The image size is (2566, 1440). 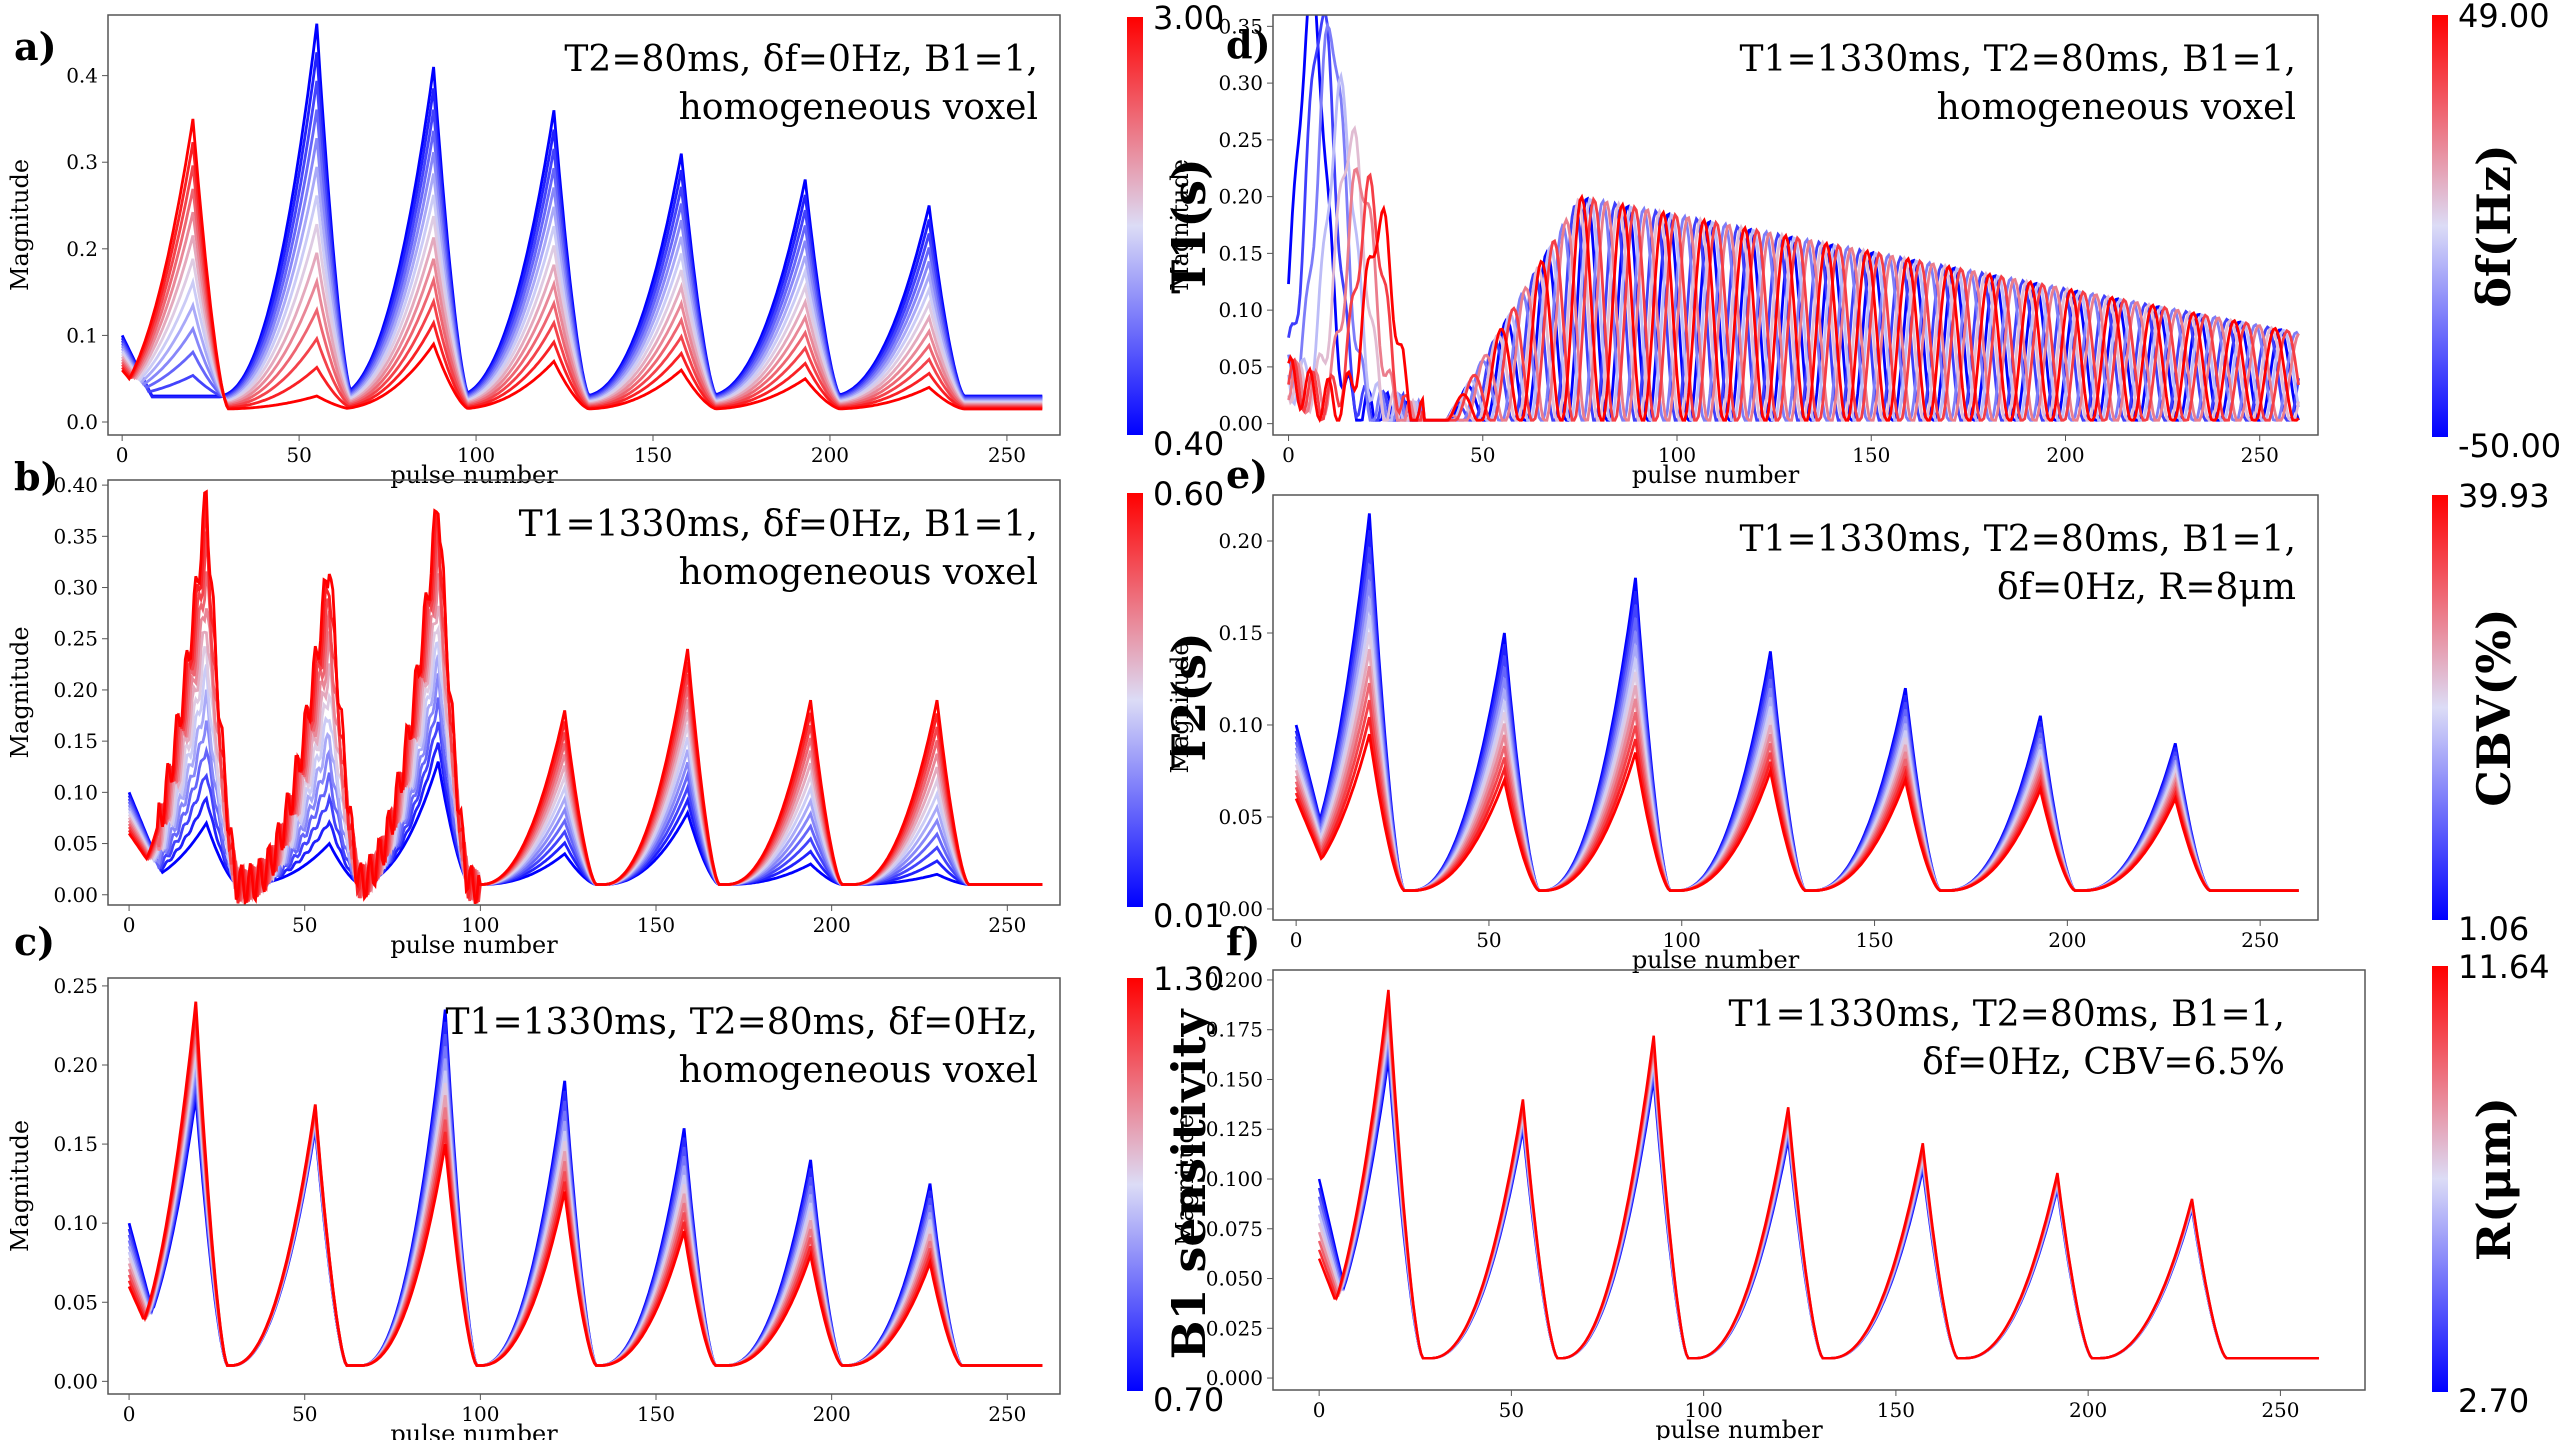 I want to click on x-tick-label-a-4: 200, so click(x=830, y=455).